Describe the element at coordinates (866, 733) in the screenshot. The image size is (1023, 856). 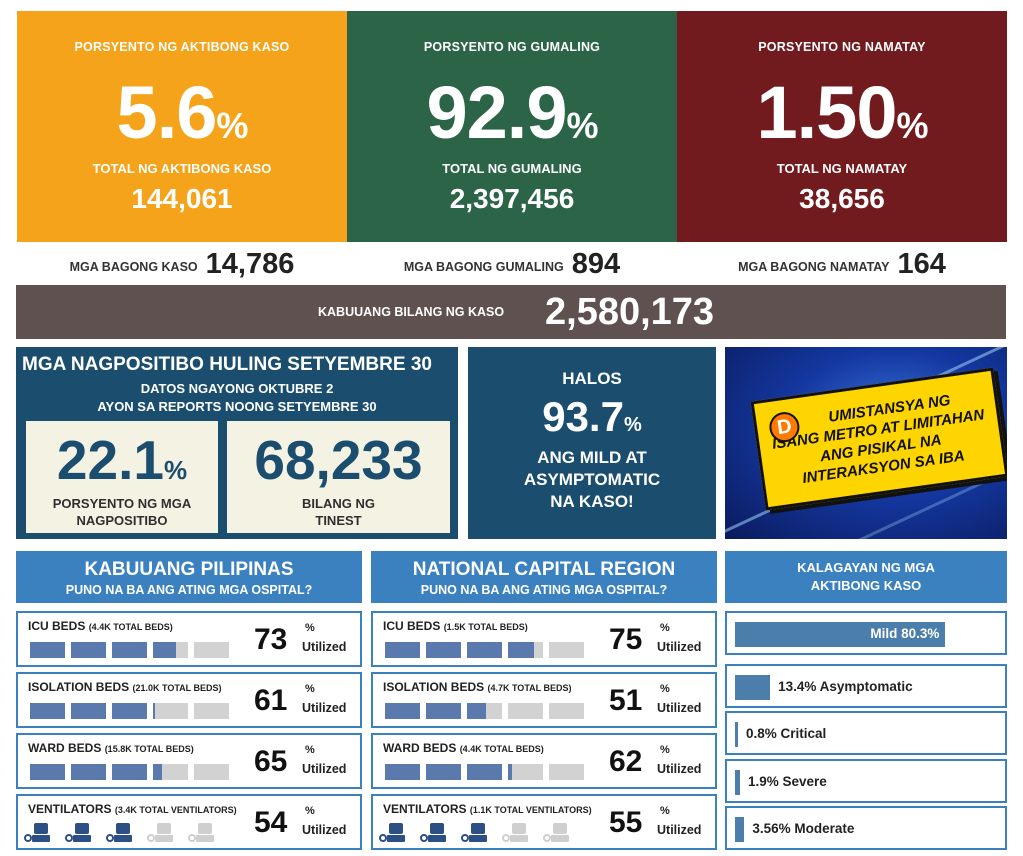
I see `condition-row: 0.8% Critical` at that location.